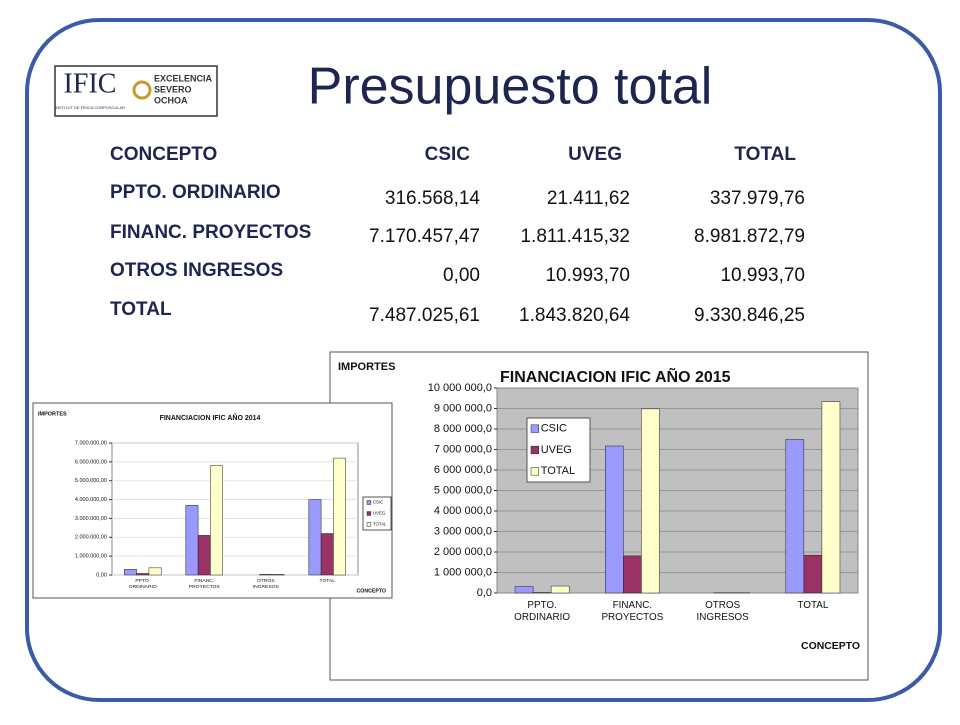 Image resolution: width=960 pixels, height=725 pixels. What do you see at coordinates (171, 100) in the screenshot?
I see `logo-line: OCHOA` at bounding box center [171, 100].